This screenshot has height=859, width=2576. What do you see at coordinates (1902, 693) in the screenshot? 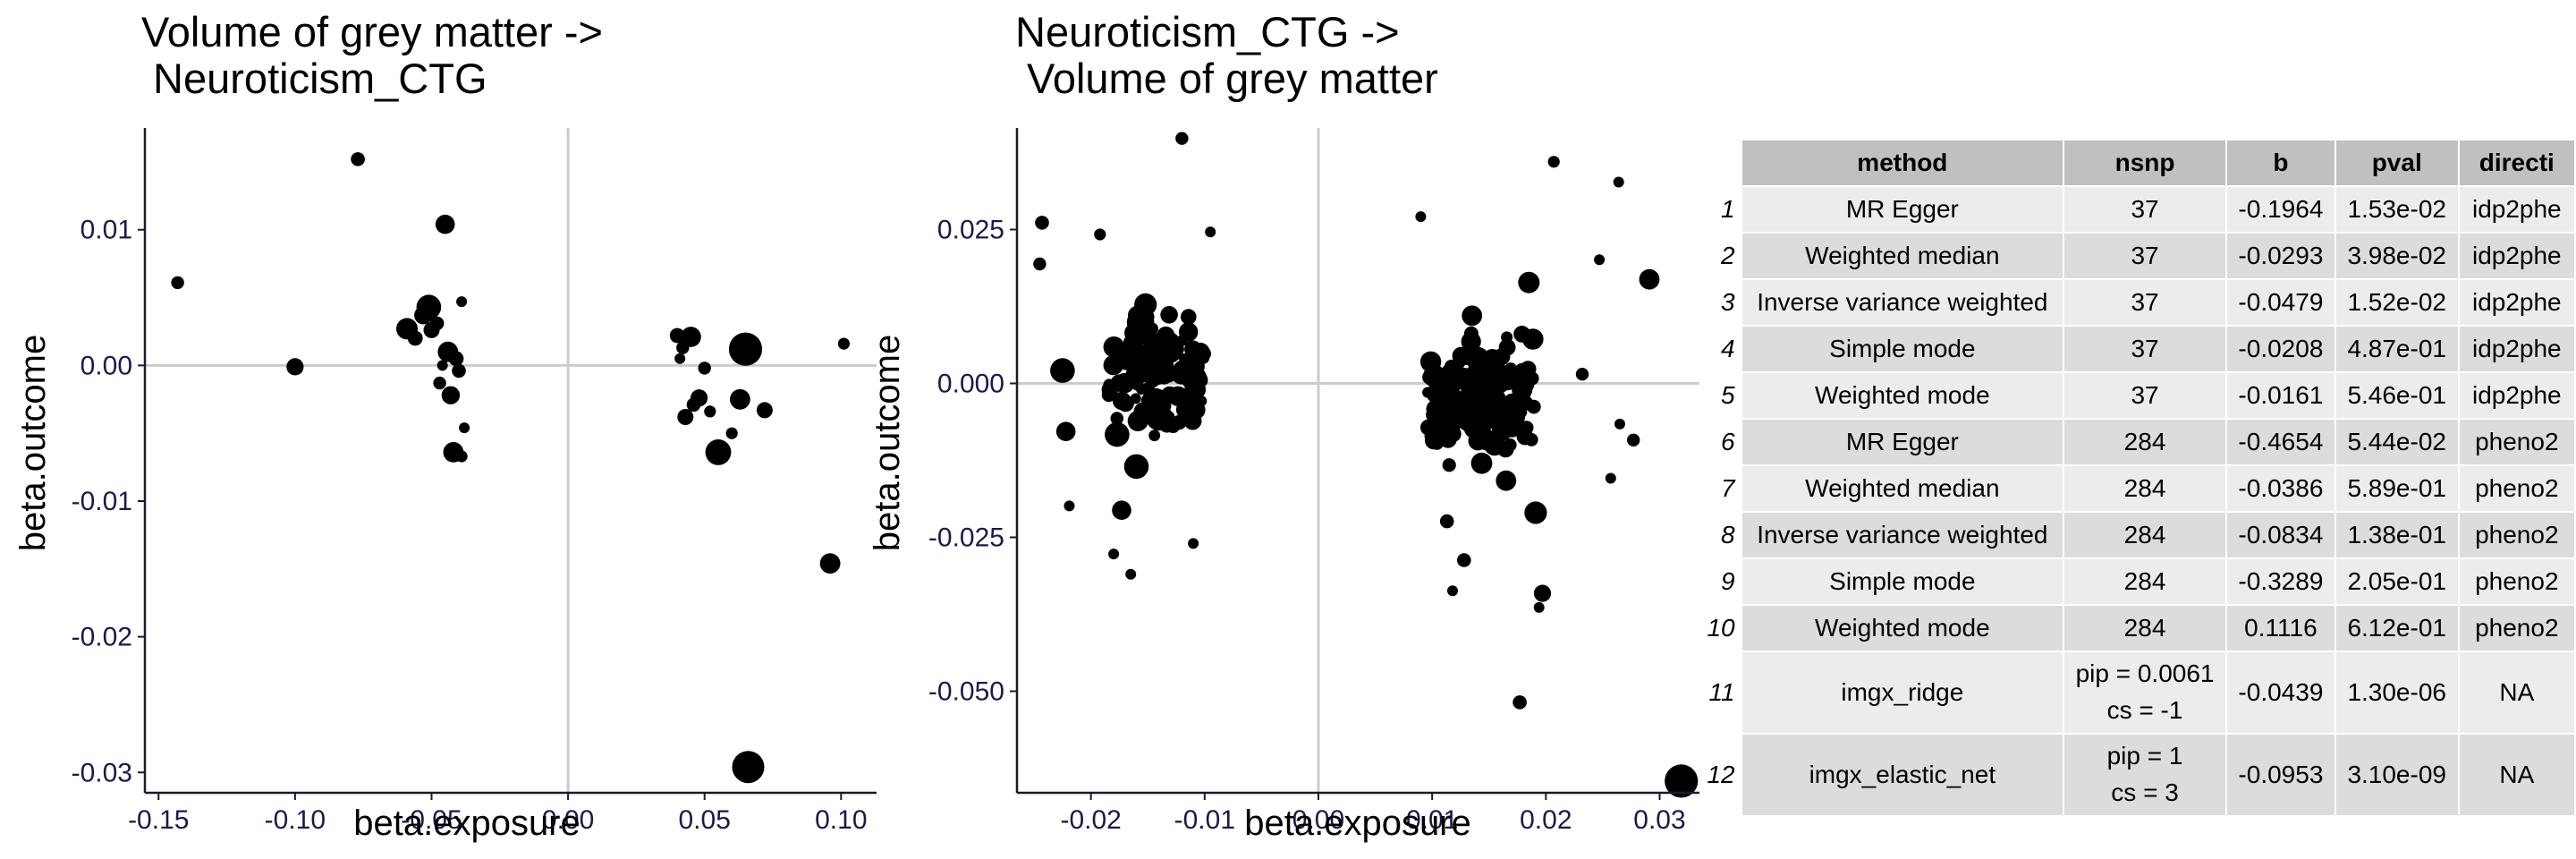
I see `cell-method: imgx_ridge` at bounding box center [1902, 693].